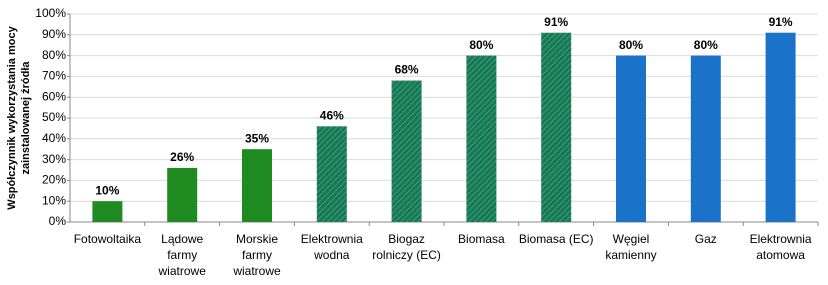 The image size is (828, 285). Describe the element at coordinates (54, 55) in the screenshot. I see `y-tick-label: 80%` at that location.